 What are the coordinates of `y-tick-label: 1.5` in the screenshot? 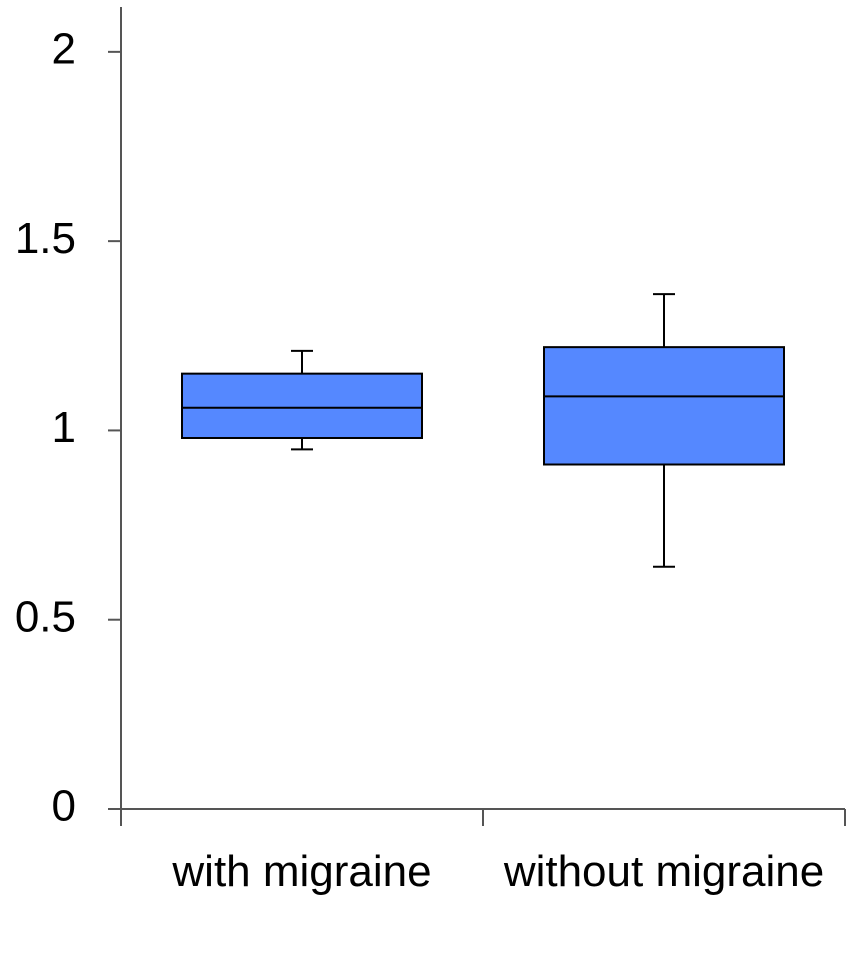 It's located at (45, 238).